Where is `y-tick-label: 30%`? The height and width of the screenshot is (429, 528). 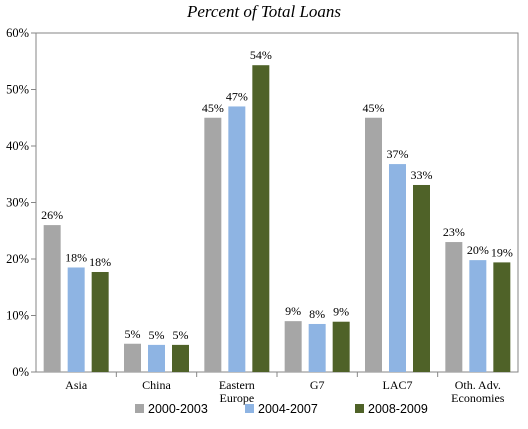
y-tick-label: 30% is located at coordinates (17, 203).